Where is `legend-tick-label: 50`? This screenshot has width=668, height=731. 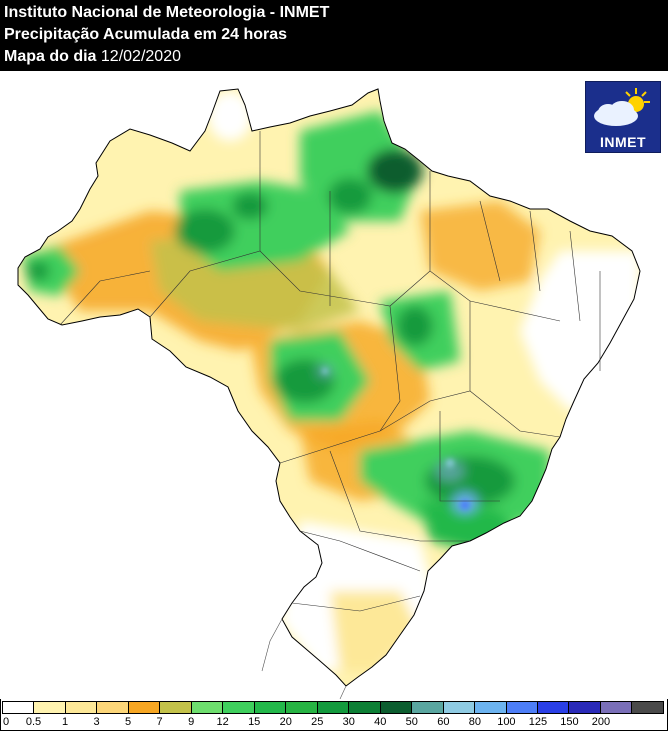 legend-tick-label: 50 is located at coordinates (411, 722).